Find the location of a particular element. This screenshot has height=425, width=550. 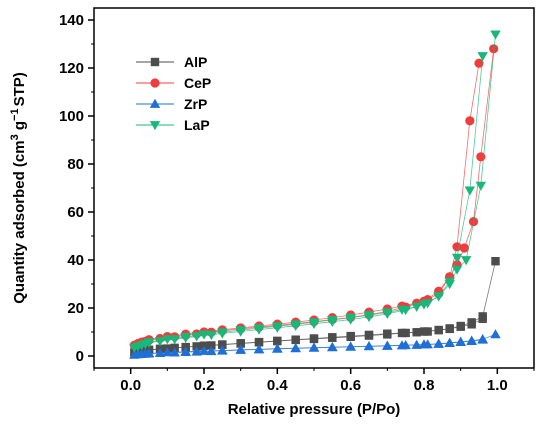

y-tick-label: 0 is located at coordinates (80, 356).